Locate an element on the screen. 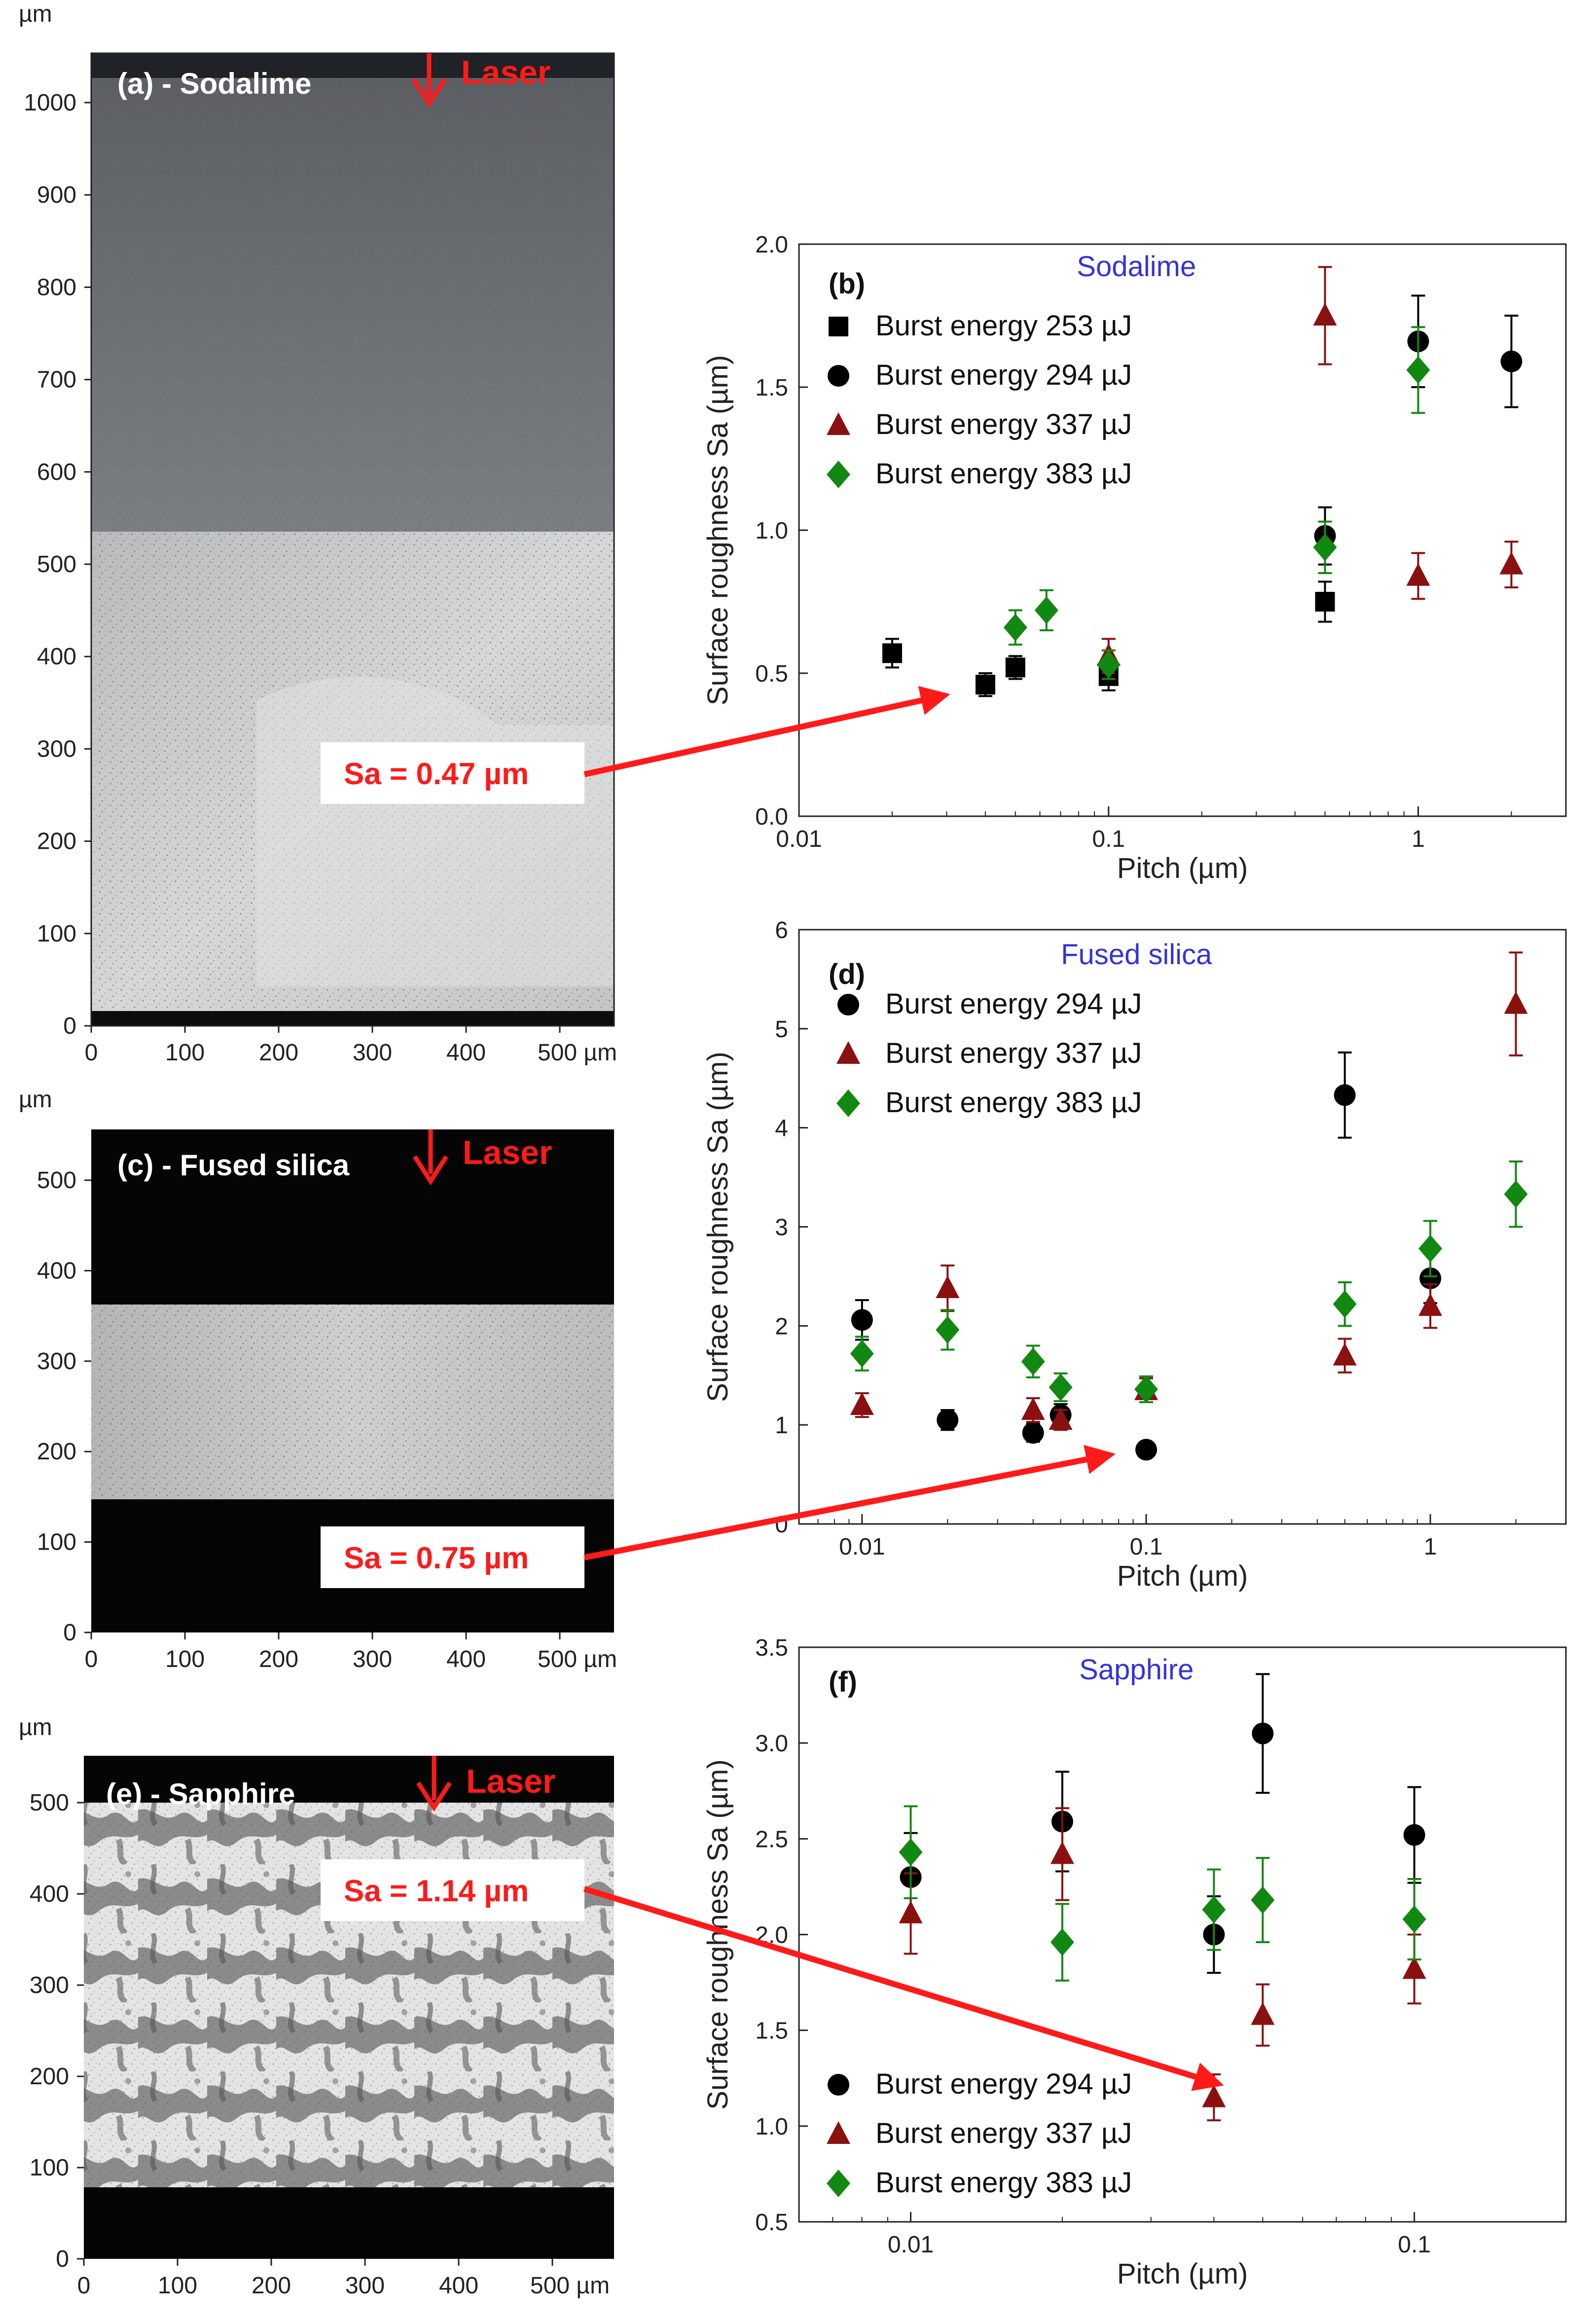 The width and height of the screenshot is (1596, 2319). y-tick-label: 900 is located at coordinates (56, 195).